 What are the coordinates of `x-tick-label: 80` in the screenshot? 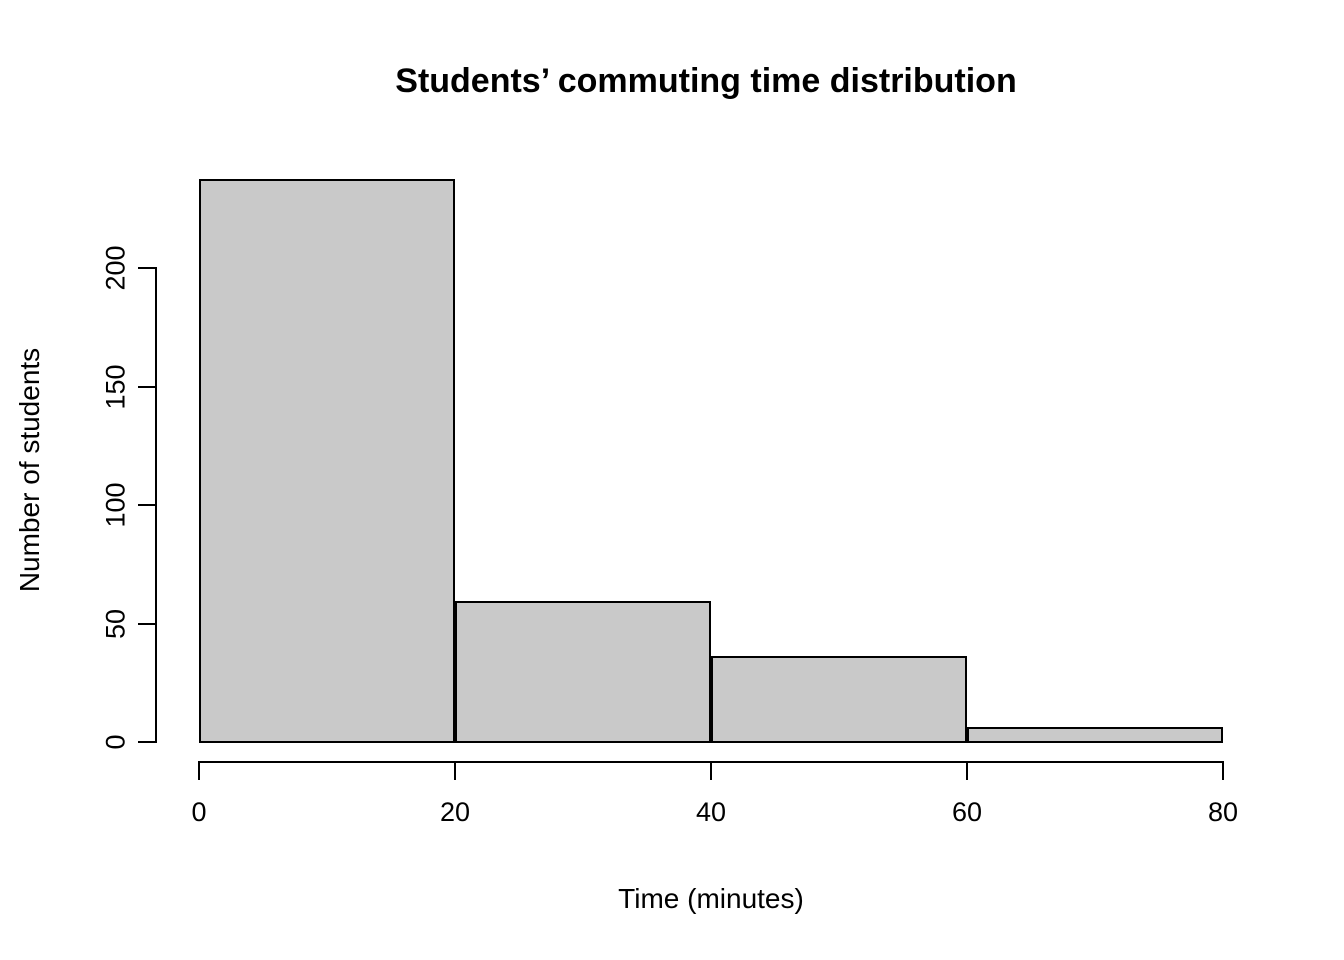 It's located at (1223, 812).